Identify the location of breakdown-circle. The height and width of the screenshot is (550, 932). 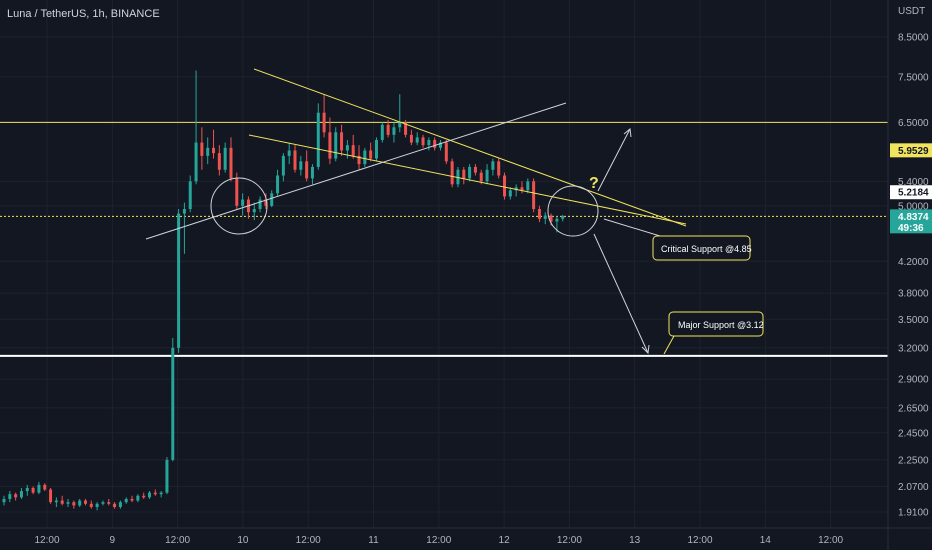
(573, 211).